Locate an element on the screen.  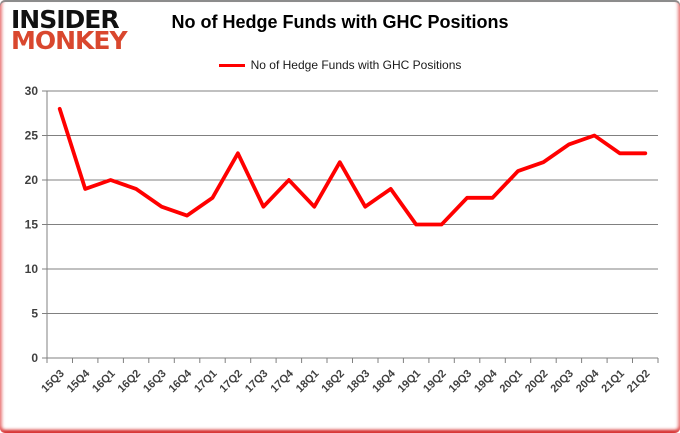
x-tick-label: 20Q3 is located at coordinates (562, 382).